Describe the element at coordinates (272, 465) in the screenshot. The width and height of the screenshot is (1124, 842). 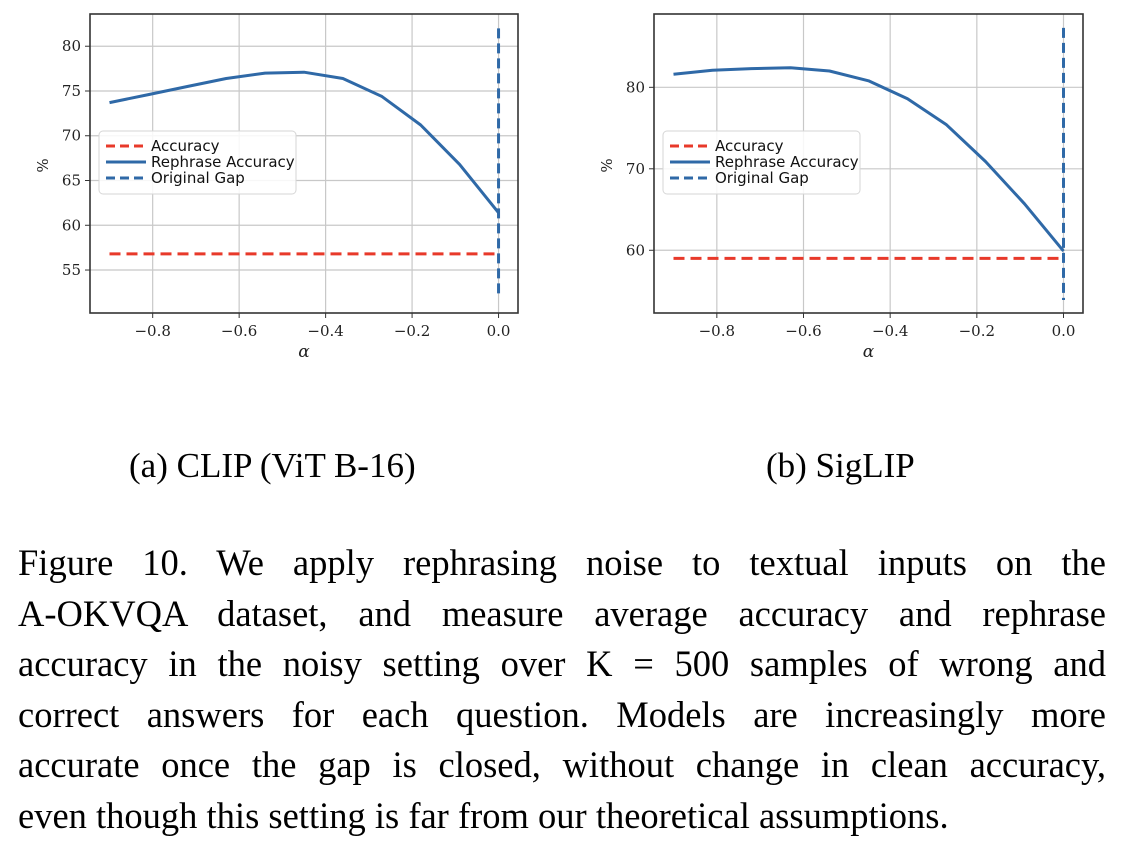
I see `subfigure-caption-a: (a) CLIP (ViT B-16)` at that location.